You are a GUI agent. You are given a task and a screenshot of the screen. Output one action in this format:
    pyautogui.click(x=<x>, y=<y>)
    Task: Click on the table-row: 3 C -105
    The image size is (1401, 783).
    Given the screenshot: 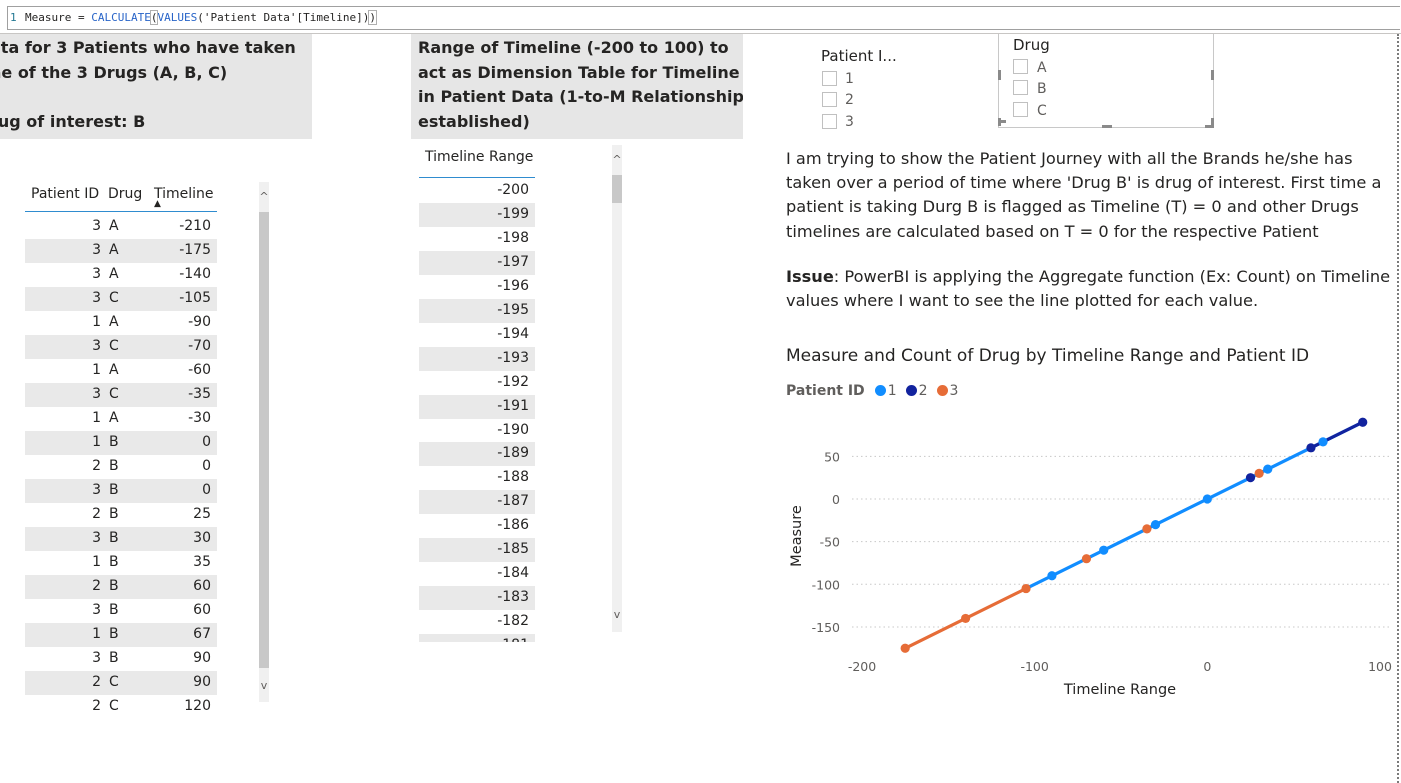 What is the action you would take?
    pyautogui.click(x=121, y=299)
    